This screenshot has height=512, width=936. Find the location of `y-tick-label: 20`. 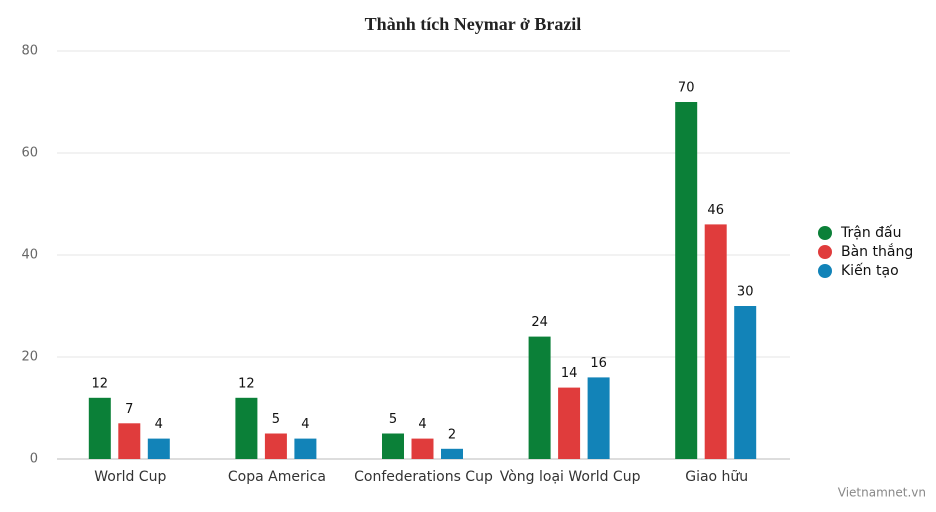

y-tick-label: 20 is located at coordinates (29, 357).